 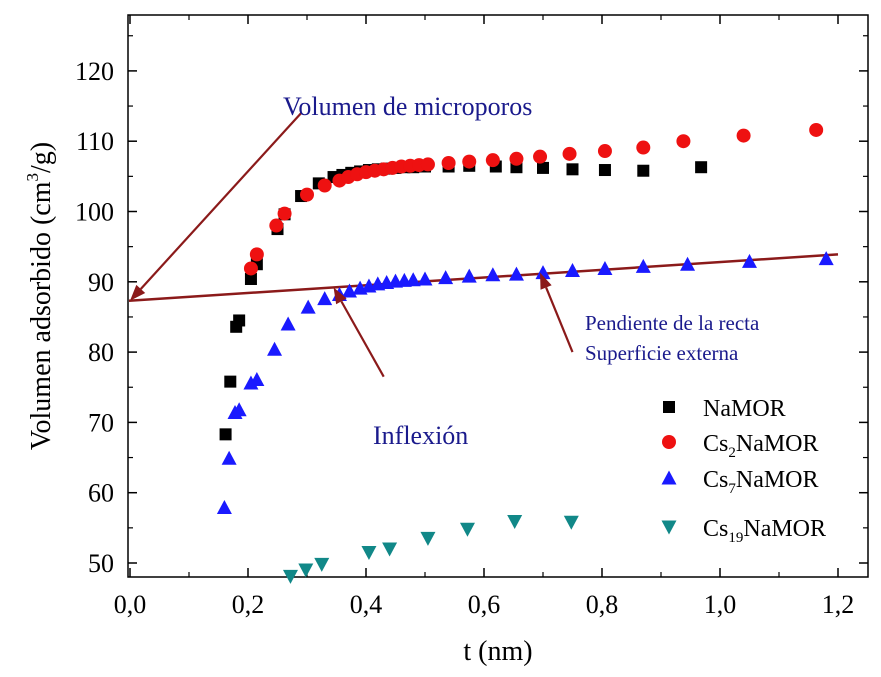 I want to click on legend-marker-Cs7NaMOR, so click(x=669, y=477).